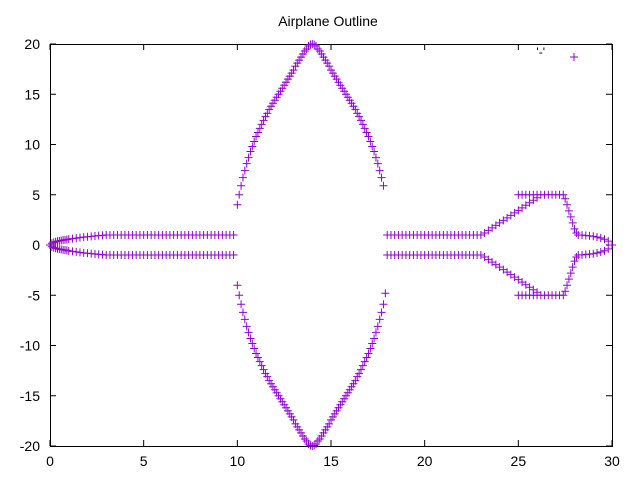  What do you see at coordinates (519, 461) in the screenshot?
I see `x-tick-label: 25` at bounding box center [519, 461].